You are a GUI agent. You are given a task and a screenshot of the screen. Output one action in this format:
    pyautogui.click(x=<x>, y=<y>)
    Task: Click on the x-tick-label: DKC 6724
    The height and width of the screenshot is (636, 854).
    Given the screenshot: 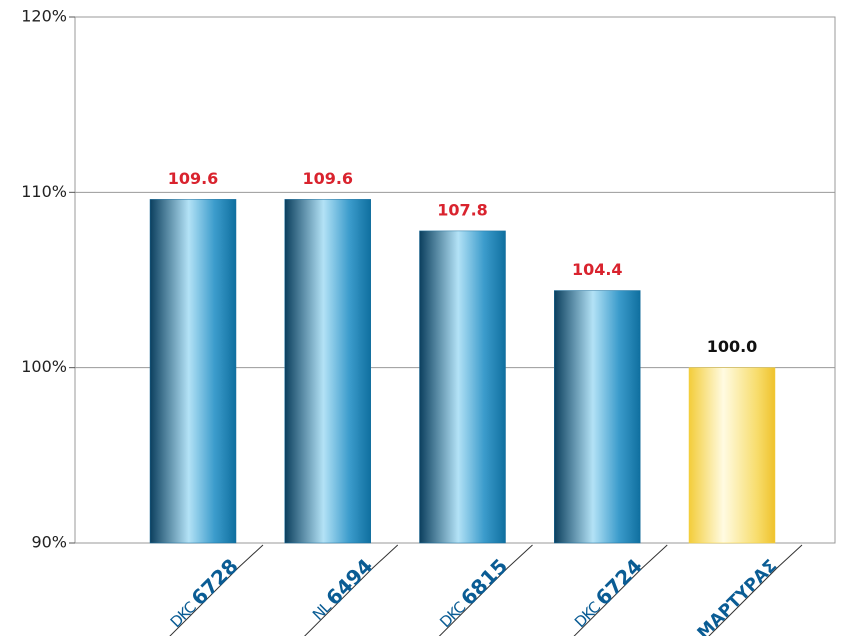 What is the action you would take?
    pyautogui.click(x=607, y=592)
    